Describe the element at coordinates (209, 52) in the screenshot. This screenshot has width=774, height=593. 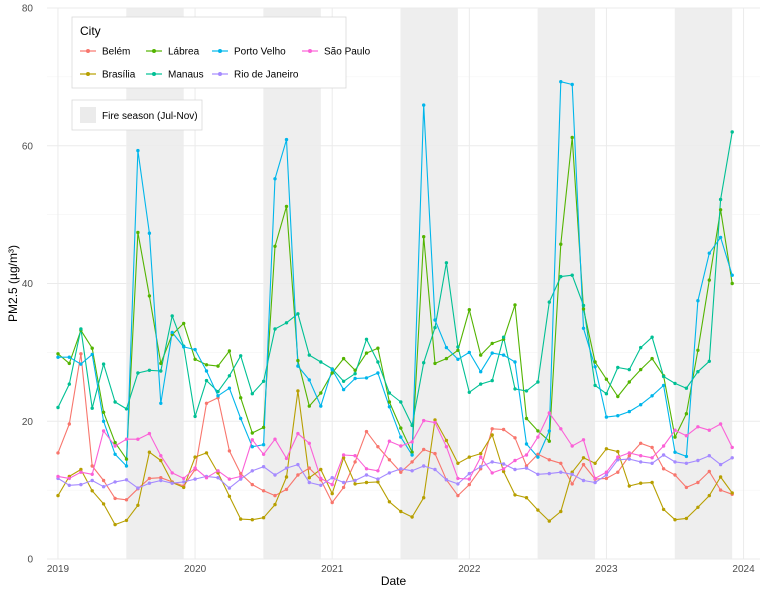
I see `legend-box` at that location.